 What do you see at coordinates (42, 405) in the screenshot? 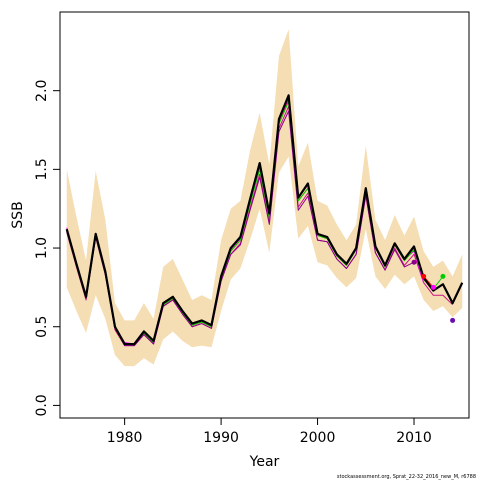
I see `y-tick-label-0: 0.0` at bounding box center [42, 405].